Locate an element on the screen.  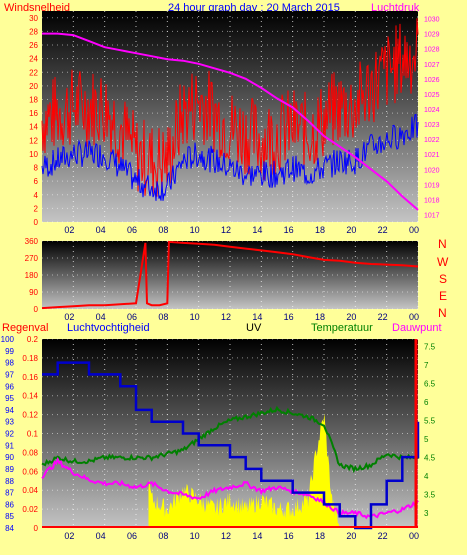
compass-labels: N W S E N is located at coordinates (443, 278).